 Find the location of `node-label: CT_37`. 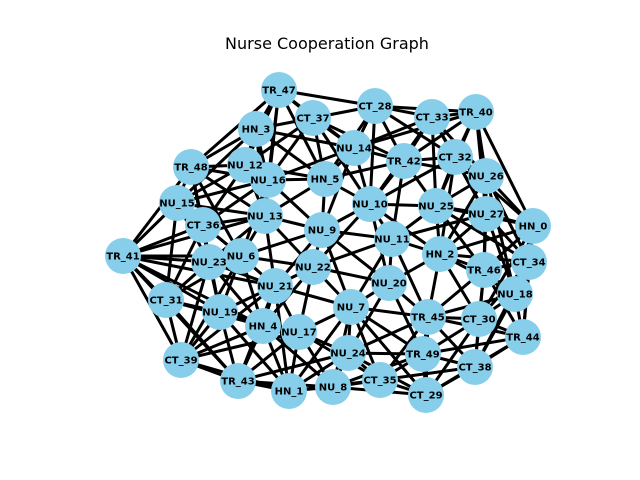

node-label: CT_37 is located at coordinates (312, 119).